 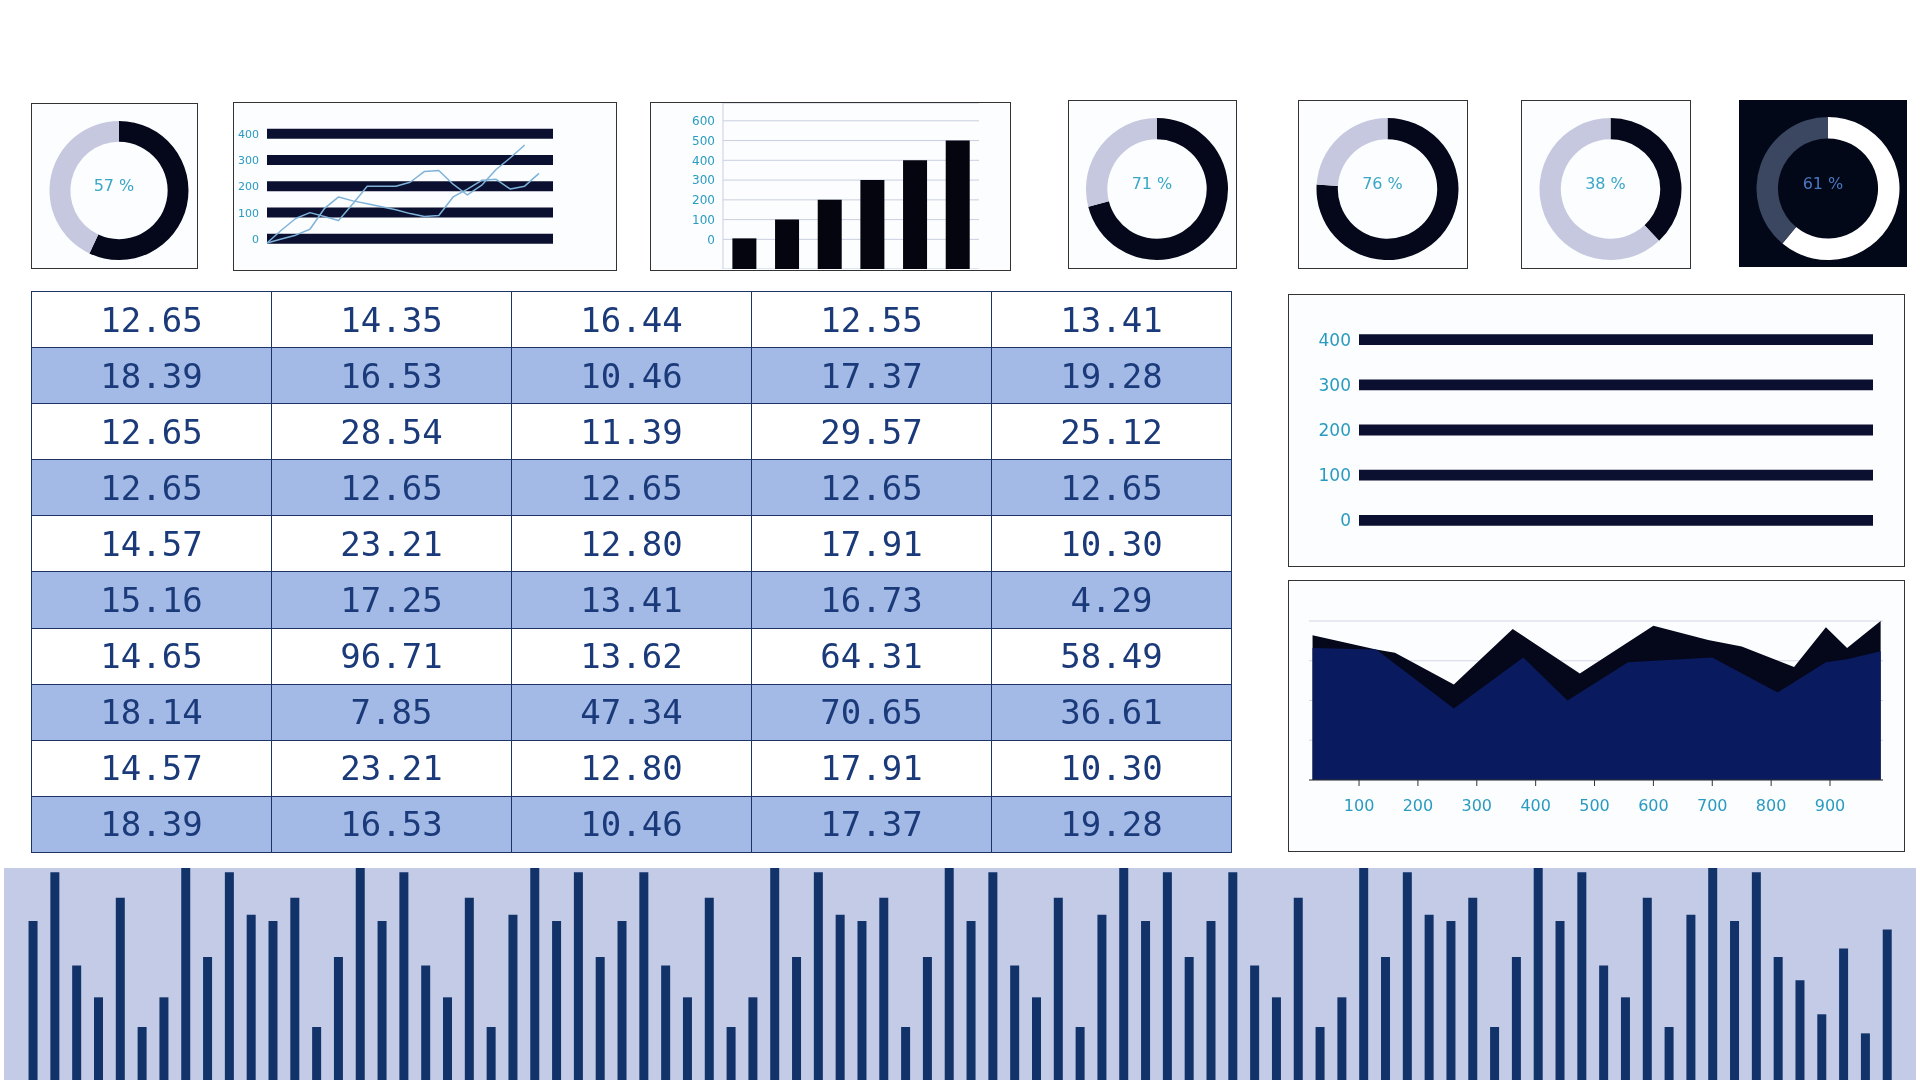 I want to click on y-tick-label: 0, so click(x=255, y=239).